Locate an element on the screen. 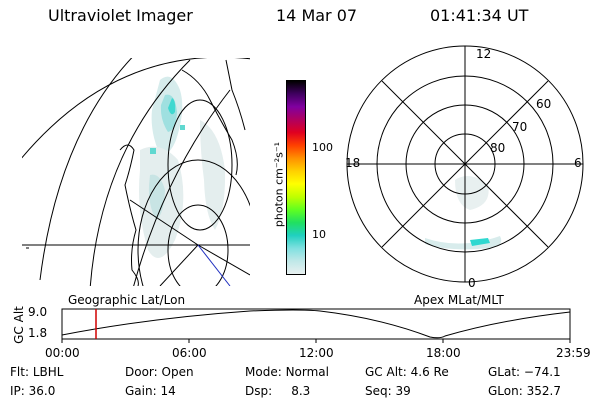  colorbar-tick-10: 10 is located at coordinates (319, 234).